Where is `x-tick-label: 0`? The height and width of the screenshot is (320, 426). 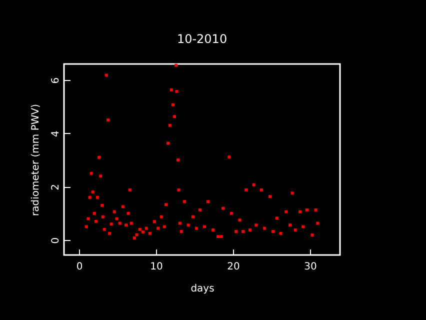 x-tick-label: 0 is located at coordinates (79, 267).